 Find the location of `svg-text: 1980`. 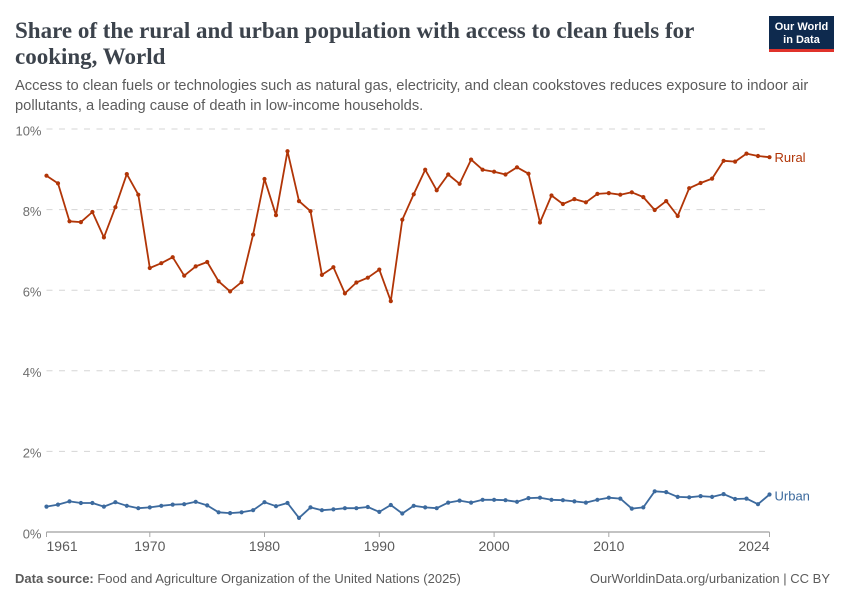

svg-text: 1980 is located at coordinates (264, 546).